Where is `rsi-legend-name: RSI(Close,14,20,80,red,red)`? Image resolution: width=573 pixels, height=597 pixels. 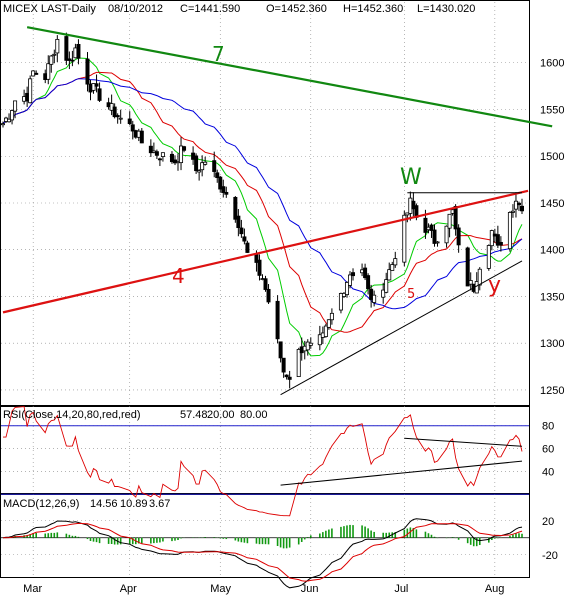
rsi-legend-name: RSI(Close,14,20,80,red,red) is located at coordinates (72, 415).